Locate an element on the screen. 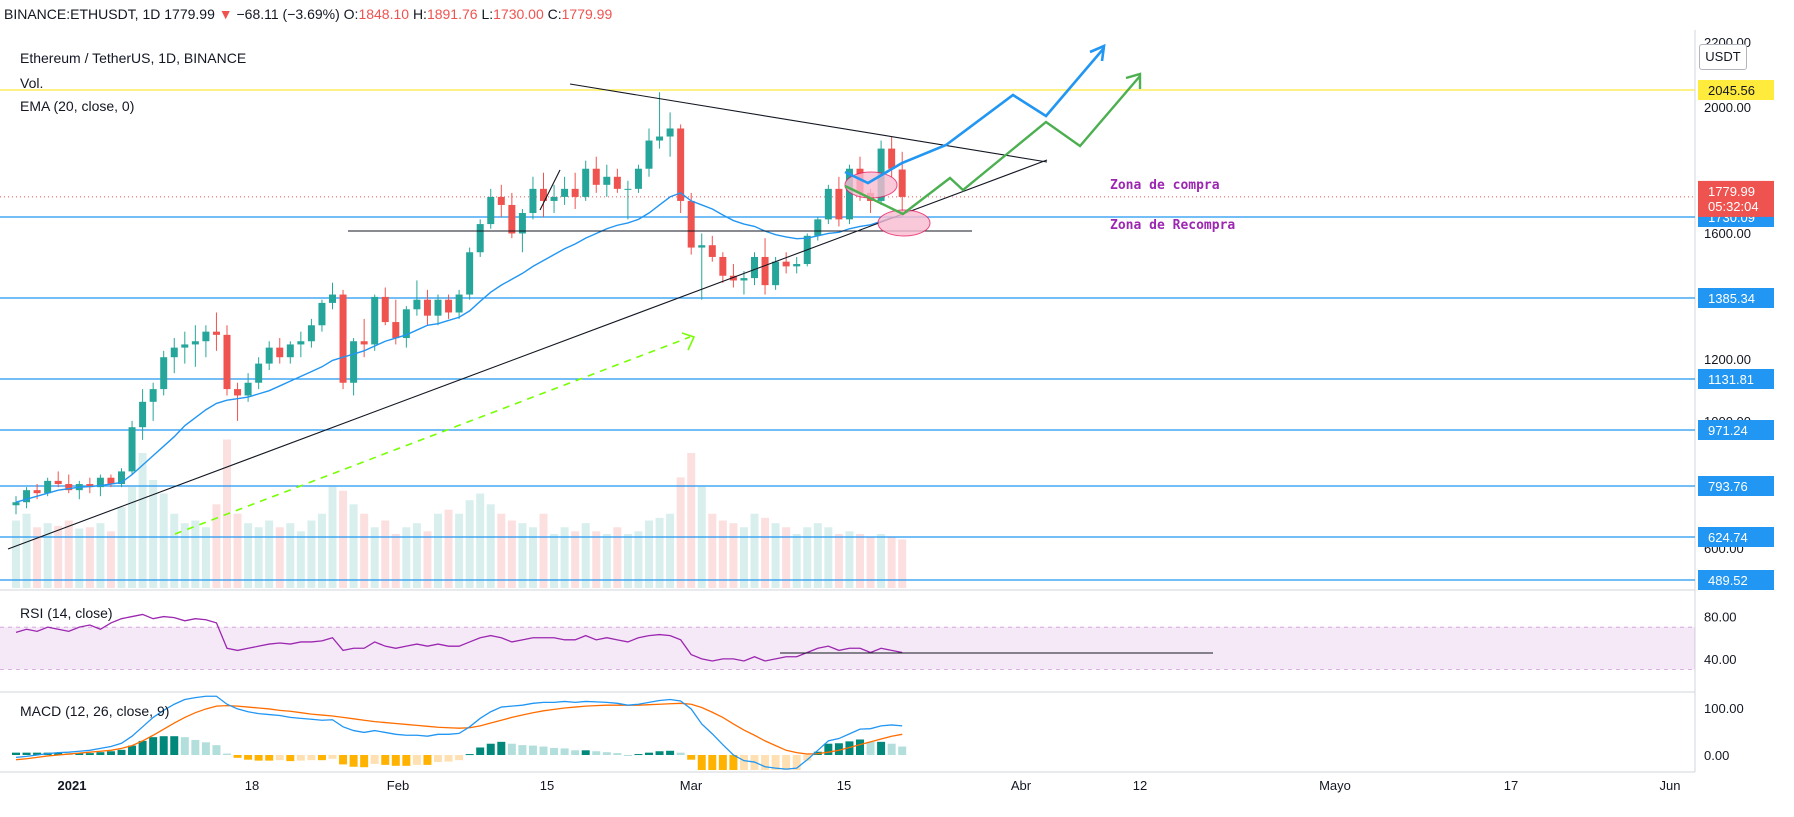  currency-unit-button: USDT is located at coordinates (1723, 57).